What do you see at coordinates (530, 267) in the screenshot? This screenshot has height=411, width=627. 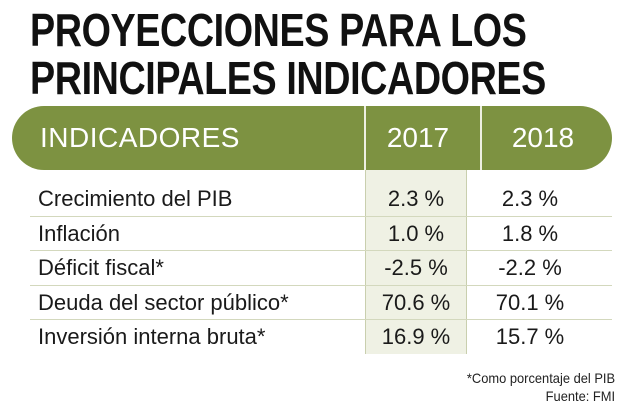 I see `cell-2018: -2.2 %` at bounding box center [530, 267].